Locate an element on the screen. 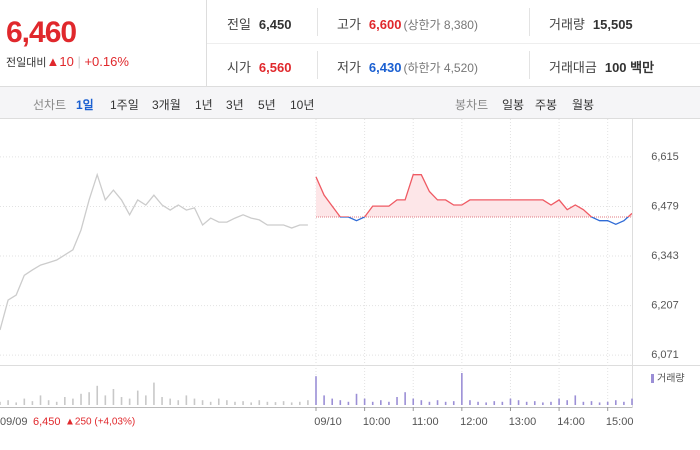 The image size is (700, 450). price: 6,460 is located at coordinates (41, 32).